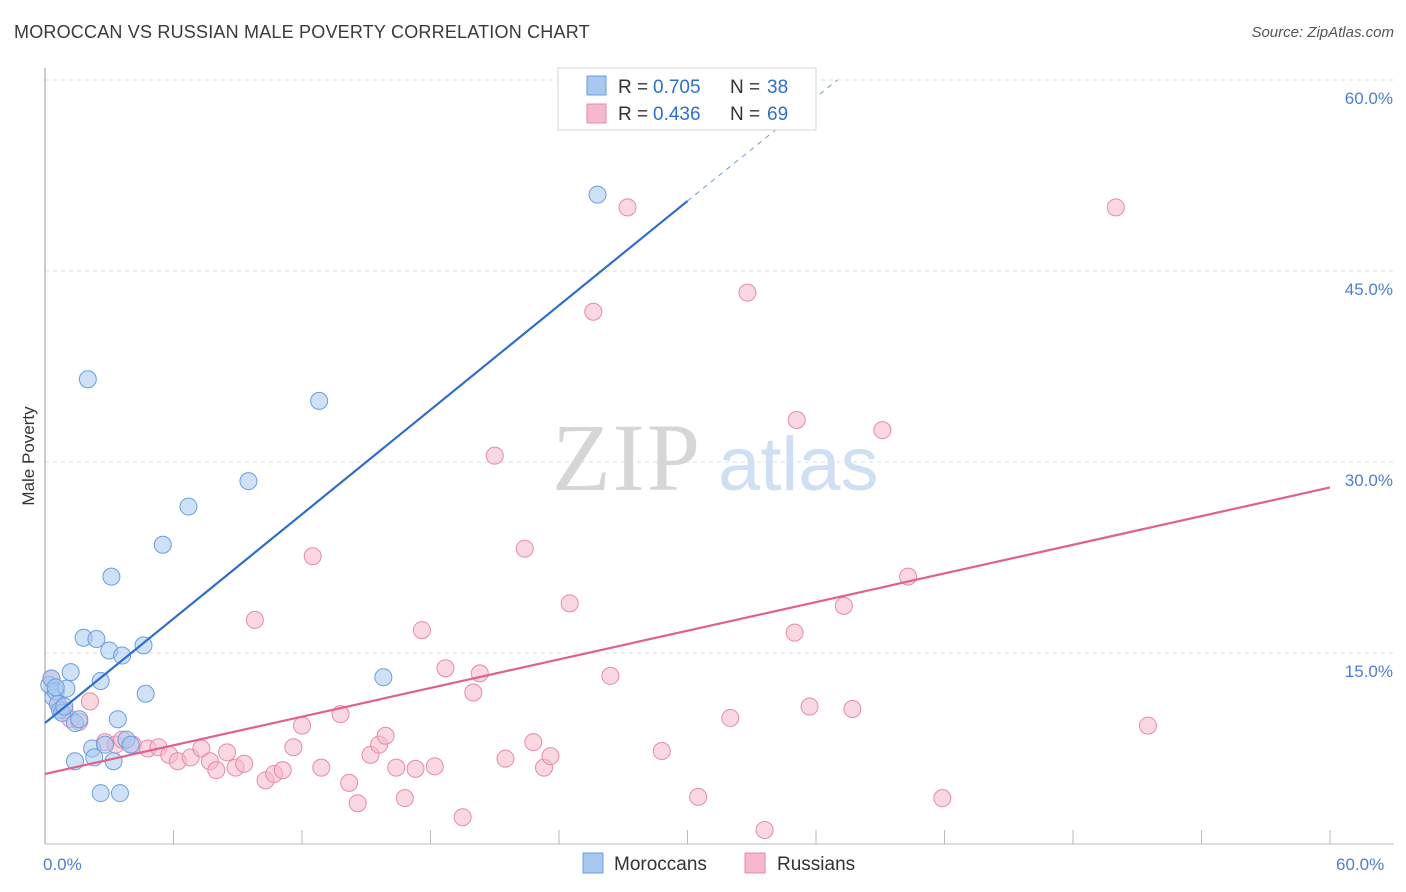 This screenshot has height=892, width=1406. I want to click on legend-n-label-russians: N =, so click(745, 114).